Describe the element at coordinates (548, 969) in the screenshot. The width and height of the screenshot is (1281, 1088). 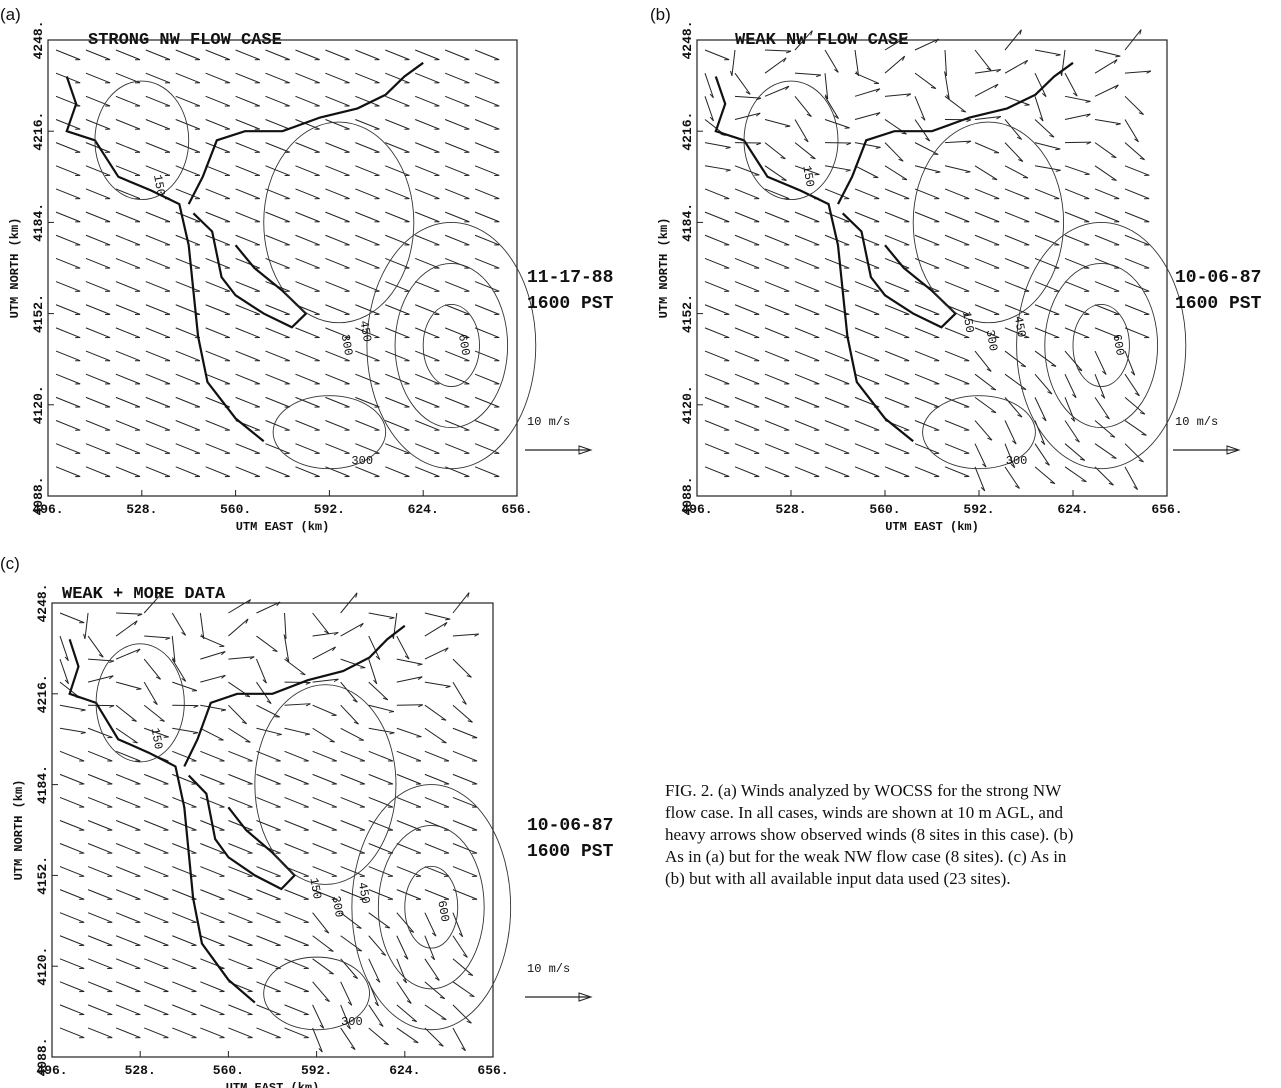
I see `scale-label: 10 m/s` at that location.